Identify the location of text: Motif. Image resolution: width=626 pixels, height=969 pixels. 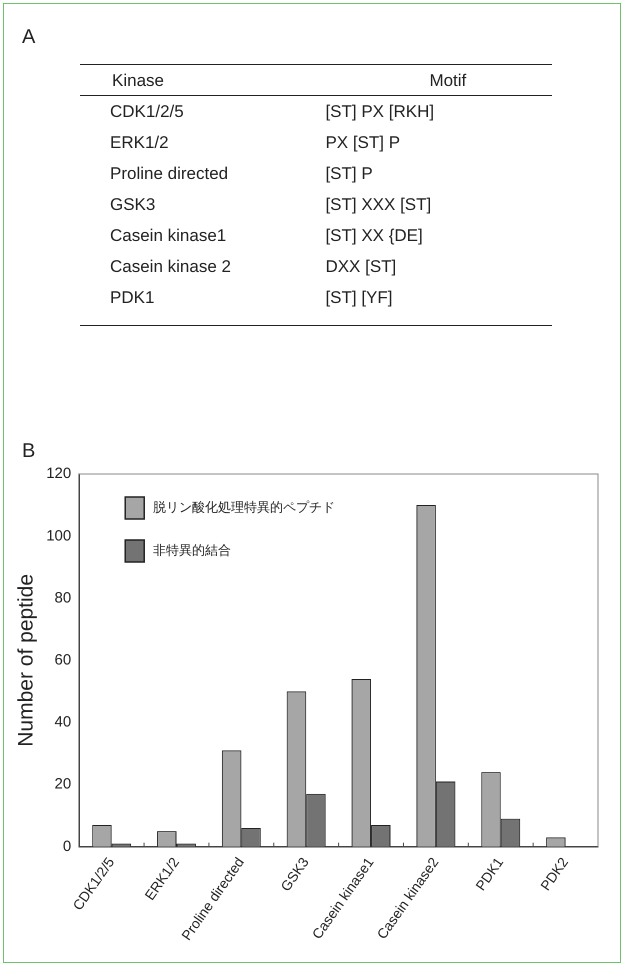
(438, 80).